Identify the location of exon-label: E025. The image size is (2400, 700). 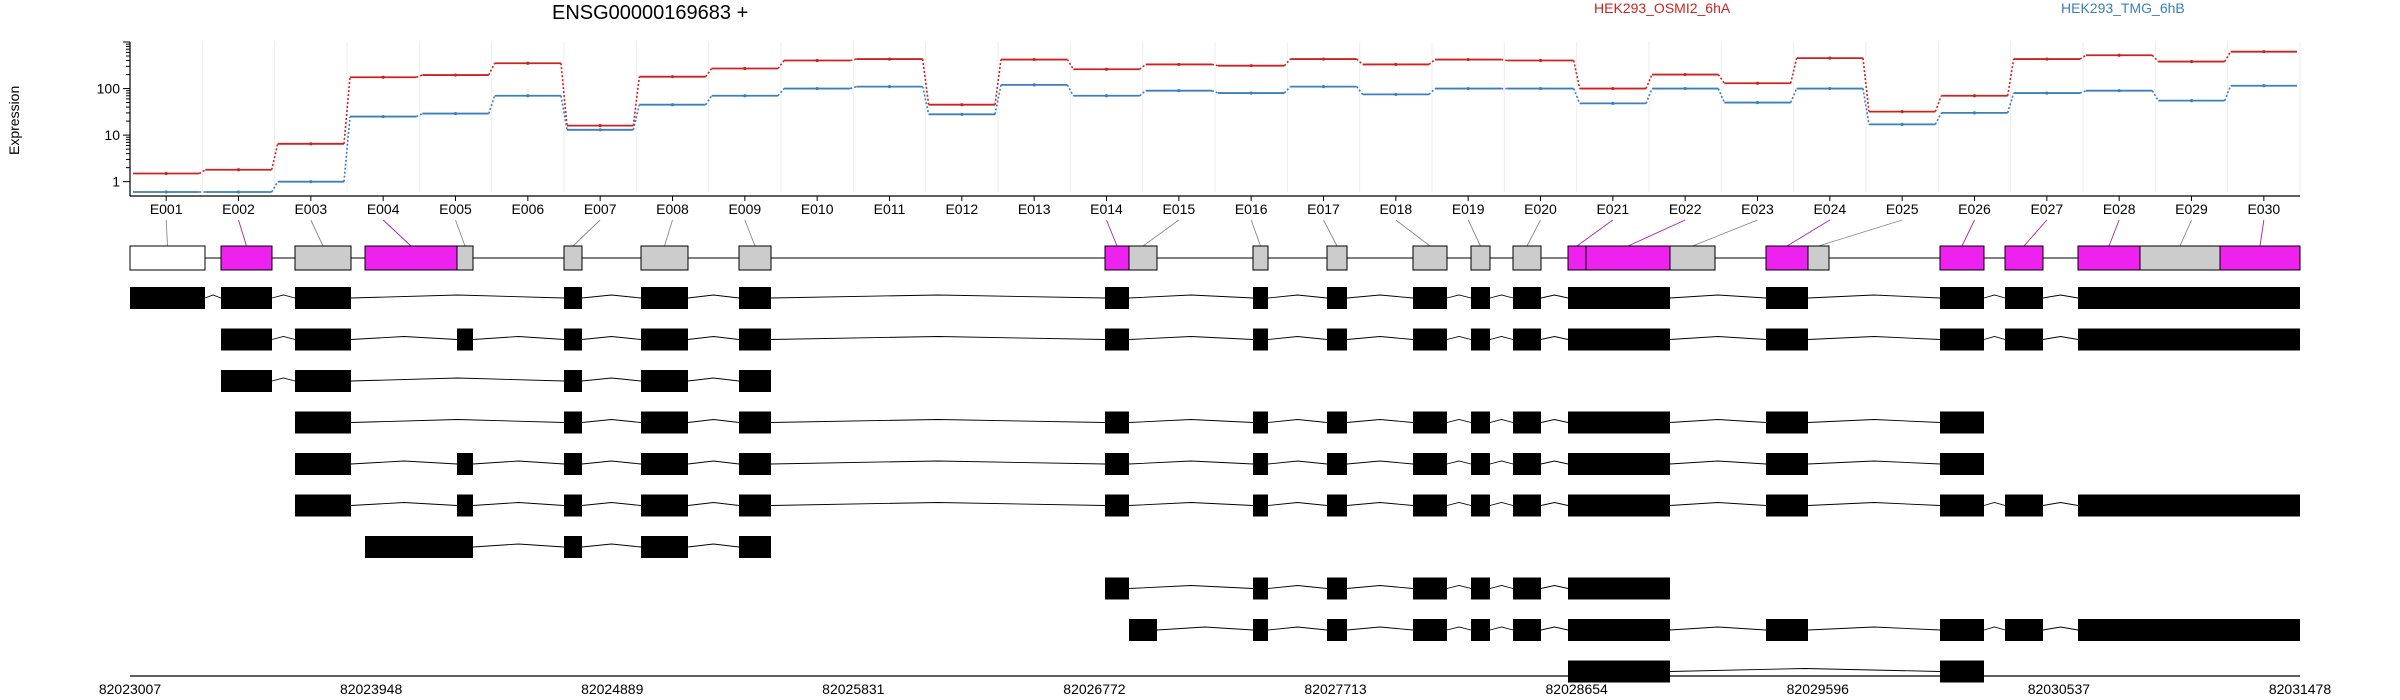
(1902, 209).